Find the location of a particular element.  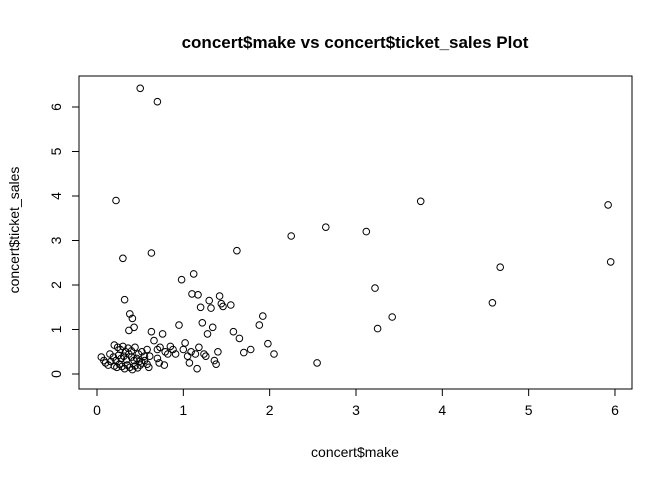

x-tick-label: 1 is located at coordinates (183, 410).